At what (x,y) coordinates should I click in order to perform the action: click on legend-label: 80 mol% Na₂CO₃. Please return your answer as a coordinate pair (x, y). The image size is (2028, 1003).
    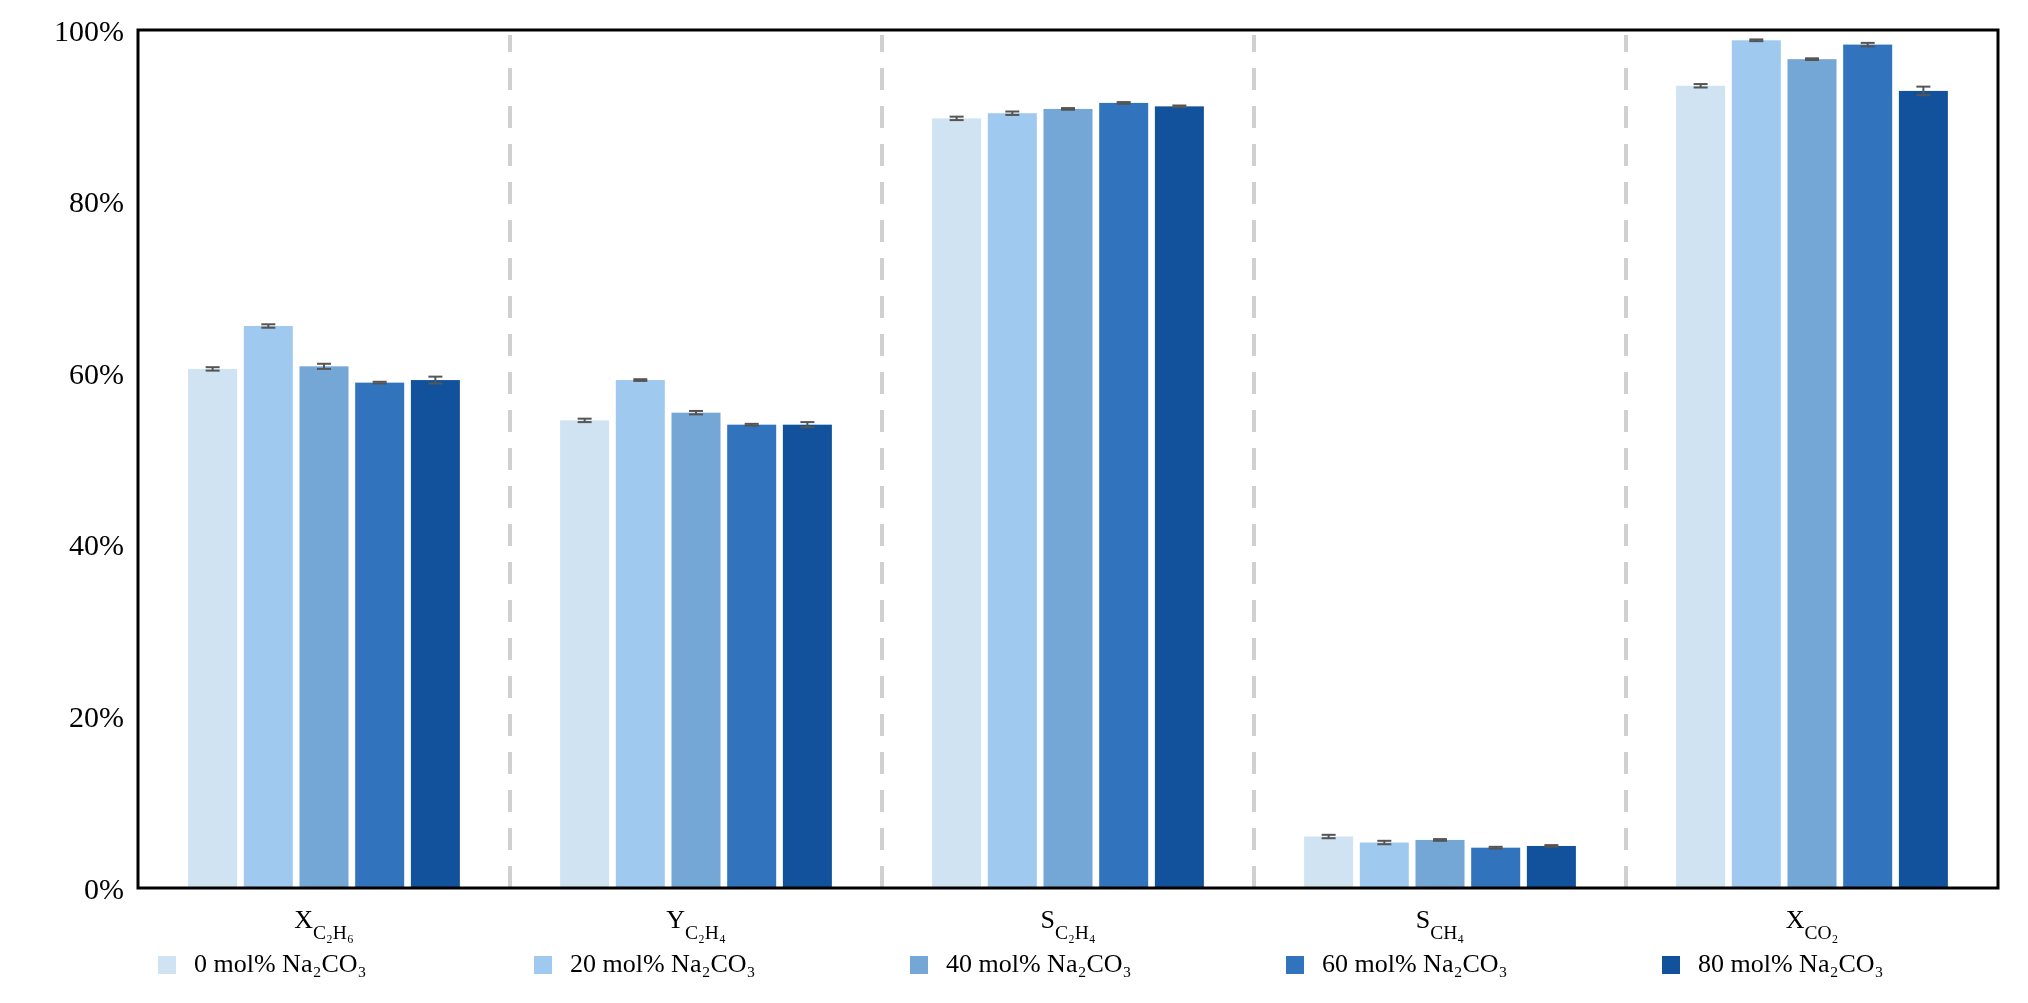
    Looking at the image, I should click on (1791, 963).